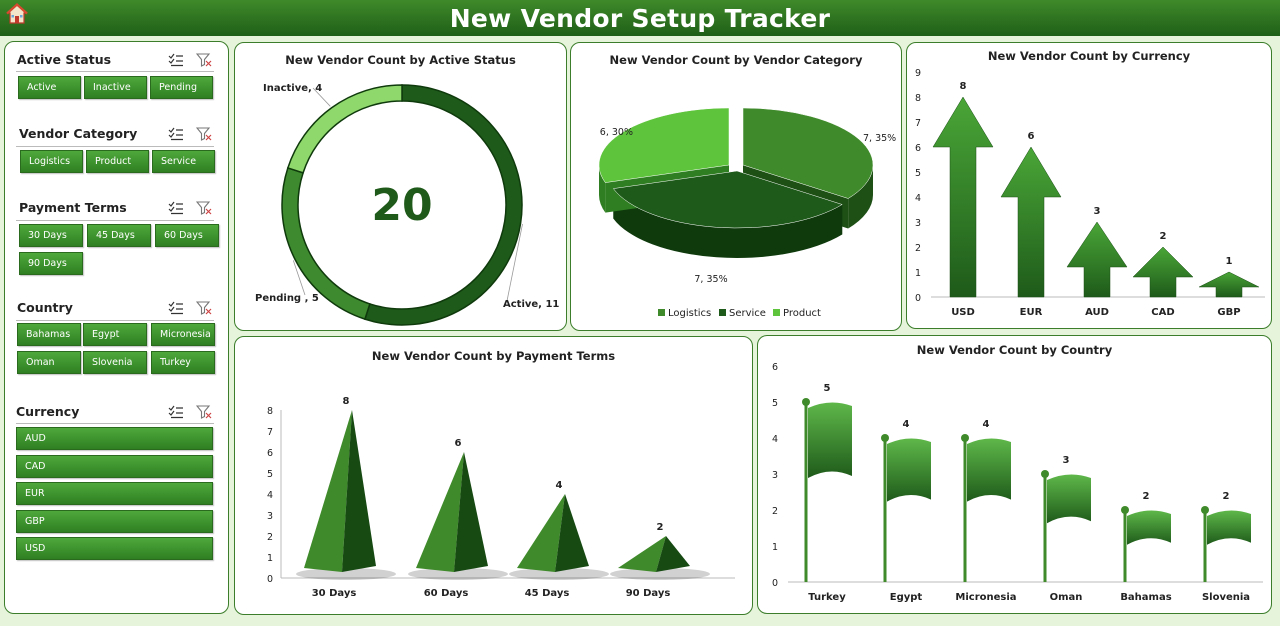  What do you see at coordinates (664, 145) in the screenshot?
I see `pie-slice-product` at bounding box center [664, 145].